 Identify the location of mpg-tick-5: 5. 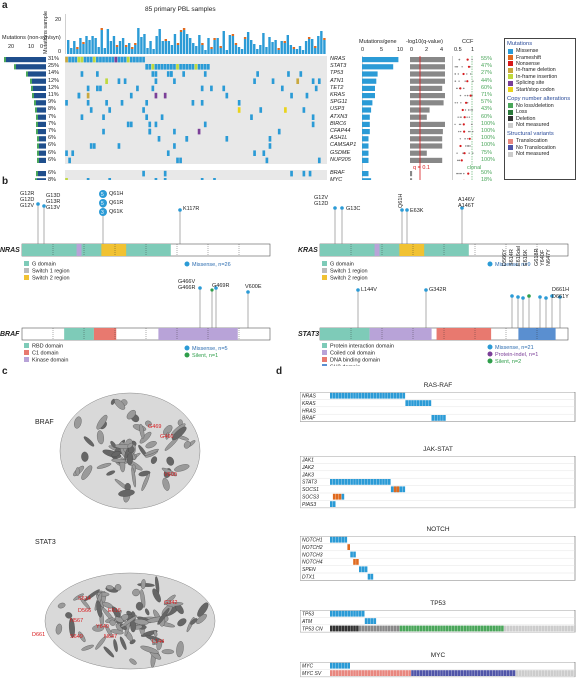
(382, 50).